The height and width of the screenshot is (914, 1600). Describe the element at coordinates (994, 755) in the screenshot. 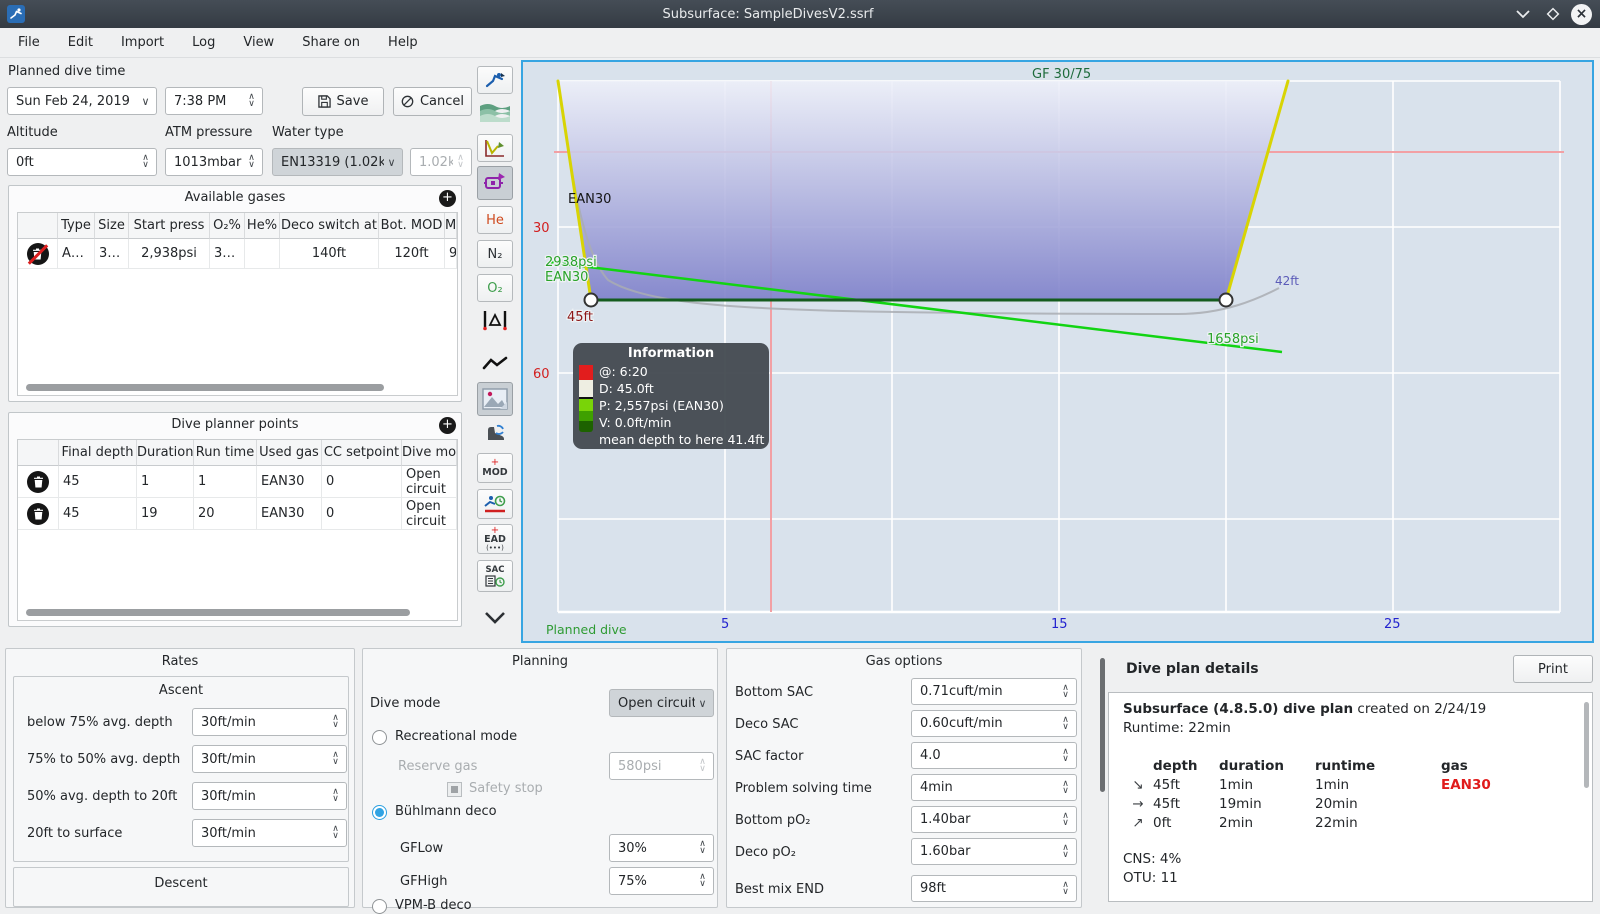

I see `sac-factor-spinner: 4.0 ∧ ∨` at that location.